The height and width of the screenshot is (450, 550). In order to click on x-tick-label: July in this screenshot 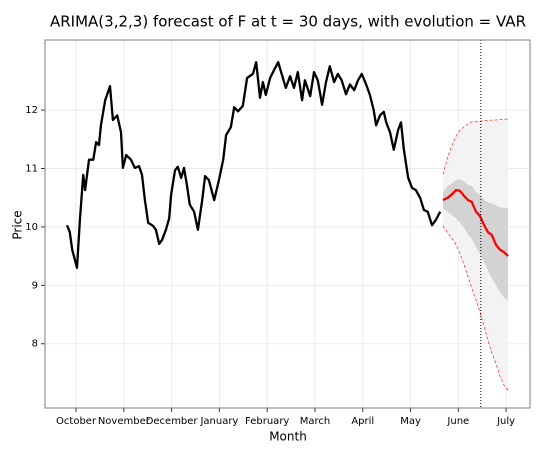, I will do `click(505, 421)`.